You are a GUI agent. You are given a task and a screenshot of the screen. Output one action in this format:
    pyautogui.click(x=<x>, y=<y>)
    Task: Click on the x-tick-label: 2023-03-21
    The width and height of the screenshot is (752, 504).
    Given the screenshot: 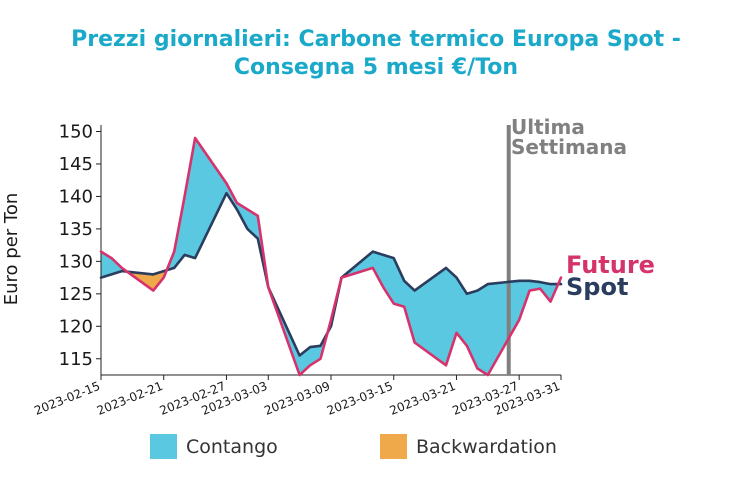 What is the action you would take?
    pyautogui.click(x=423, y=398)
    